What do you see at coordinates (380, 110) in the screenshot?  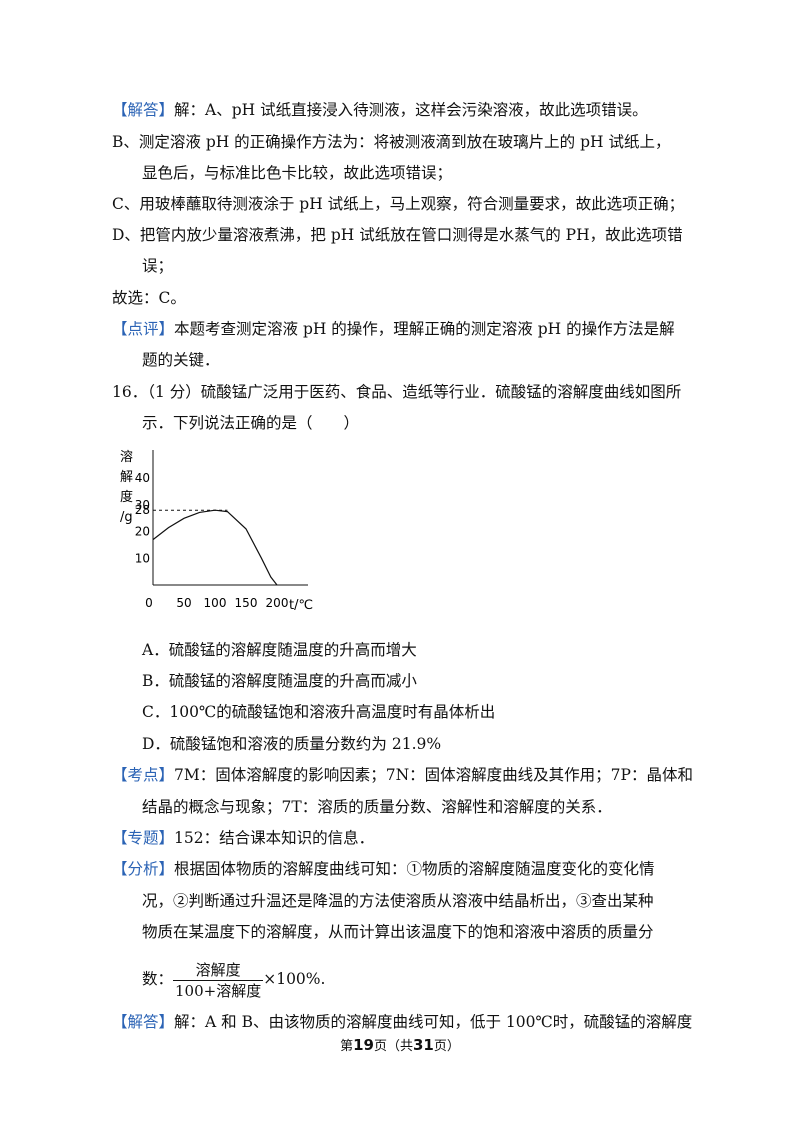 I see `answer-line-a: 【解答】解：A、pH 试纸直接浸入待测液，这样会污染溶液，故此选项错误。` at bounding box center [380, 110].